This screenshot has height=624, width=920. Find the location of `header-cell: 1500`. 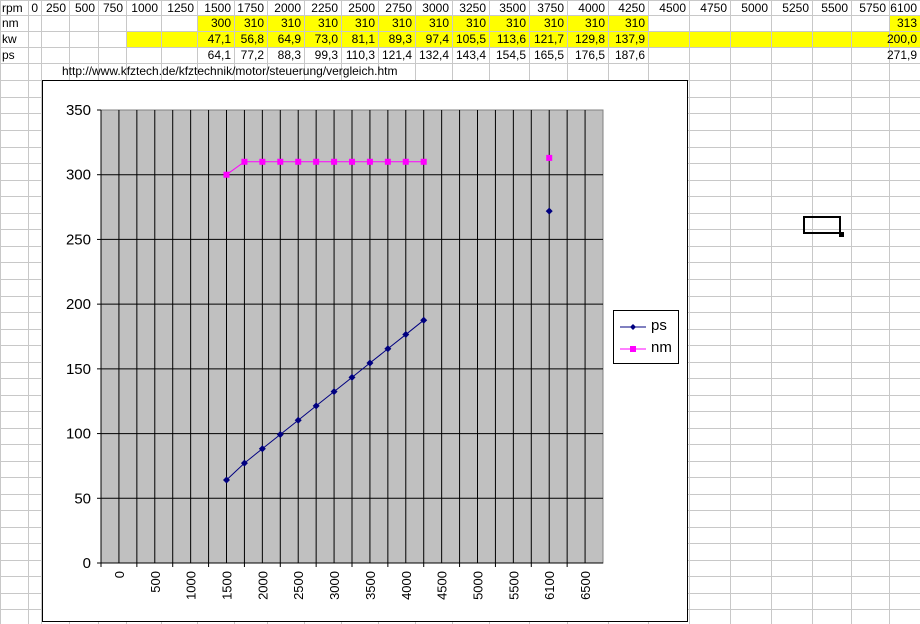

header-cell: 1500 is located at coordinates (217, 8).